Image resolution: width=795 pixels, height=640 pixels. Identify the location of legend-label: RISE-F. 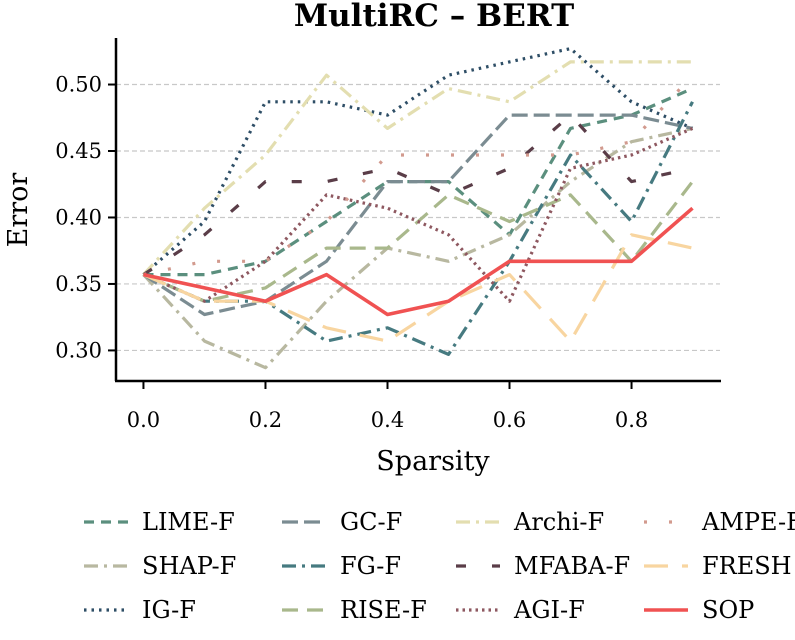
(383, 610).